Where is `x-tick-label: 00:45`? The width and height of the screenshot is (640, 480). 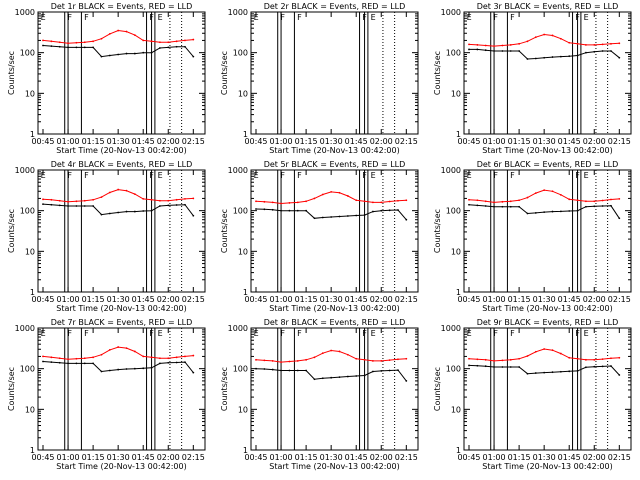
x-tick-label: 00:45 is located at coordinates (42, 457).